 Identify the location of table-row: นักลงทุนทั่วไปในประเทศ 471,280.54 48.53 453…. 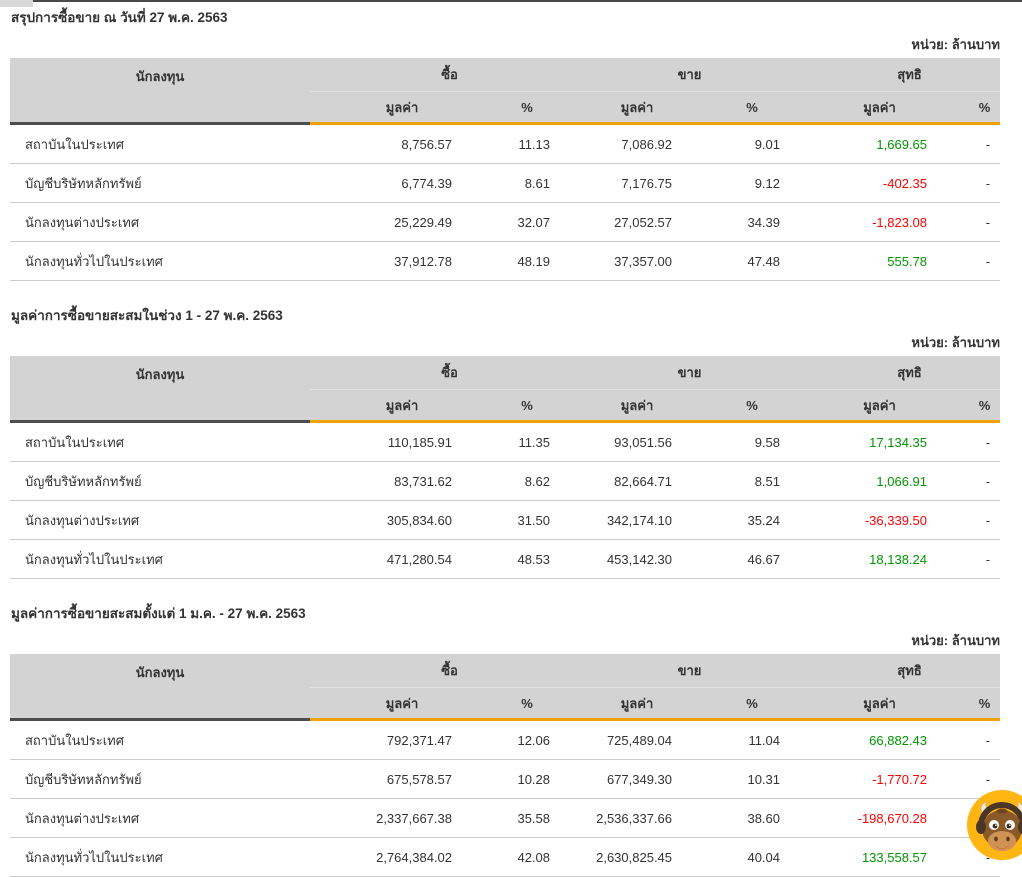
(505, 559).